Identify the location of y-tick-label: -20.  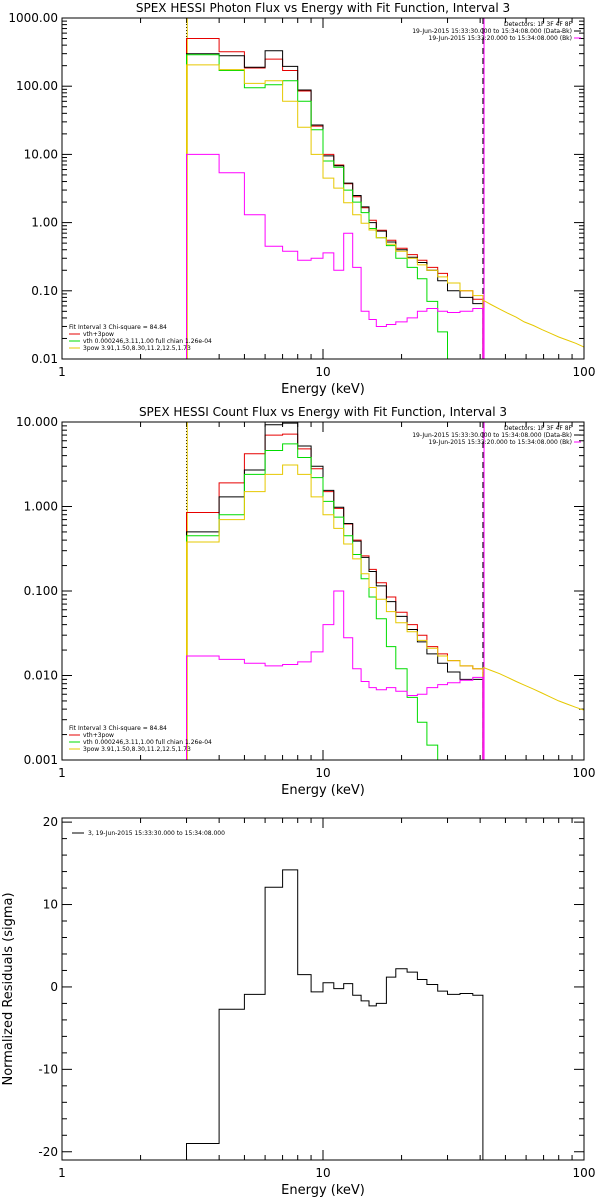
(48, 1152).